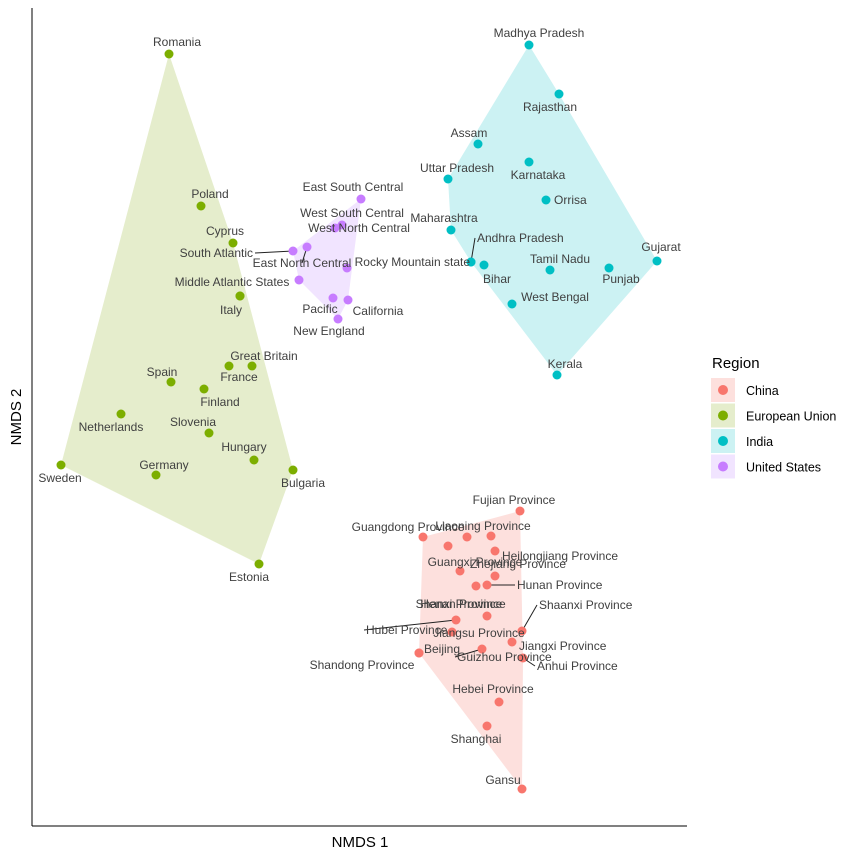  What do you see at coordinates (529, 162) in the screenshot?
I see `point-karnataka` at bounding box center [529, 162].